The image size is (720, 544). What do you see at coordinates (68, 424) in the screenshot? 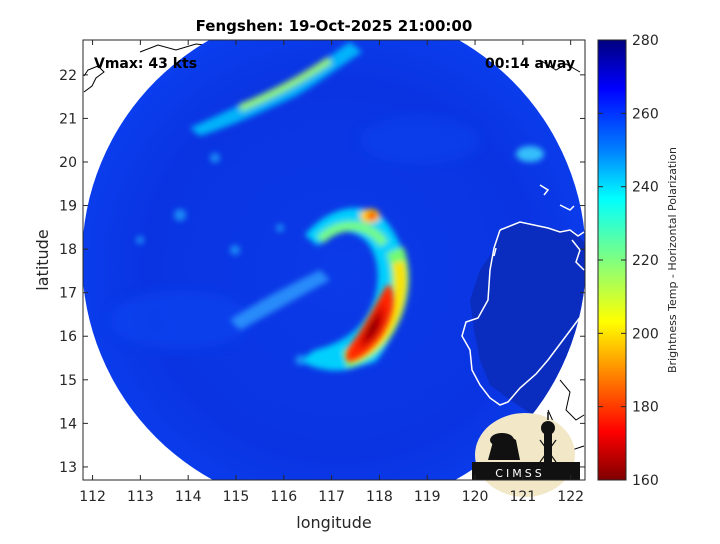
I see `y-tick-label: 14` at bounding box center [68, 424].